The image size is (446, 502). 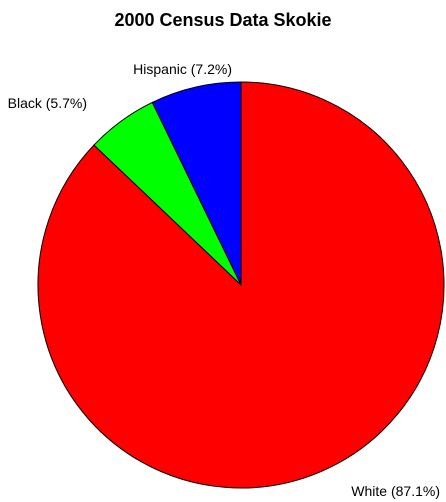 I want to click on slice-label-black: Black (5.7%), so click(x=47, y=103).